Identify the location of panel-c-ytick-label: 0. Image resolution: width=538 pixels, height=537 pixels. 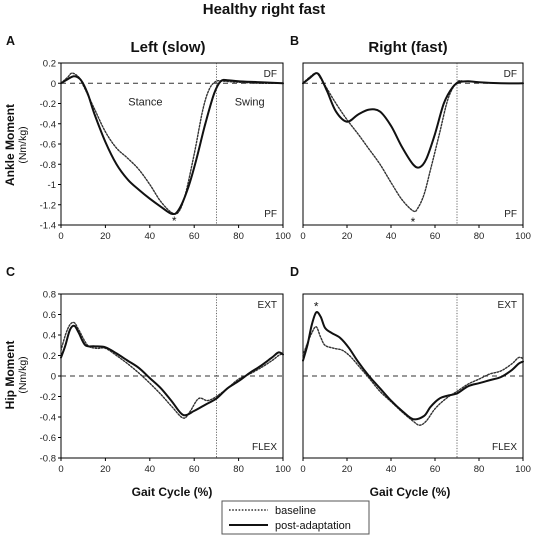
(53, 377).